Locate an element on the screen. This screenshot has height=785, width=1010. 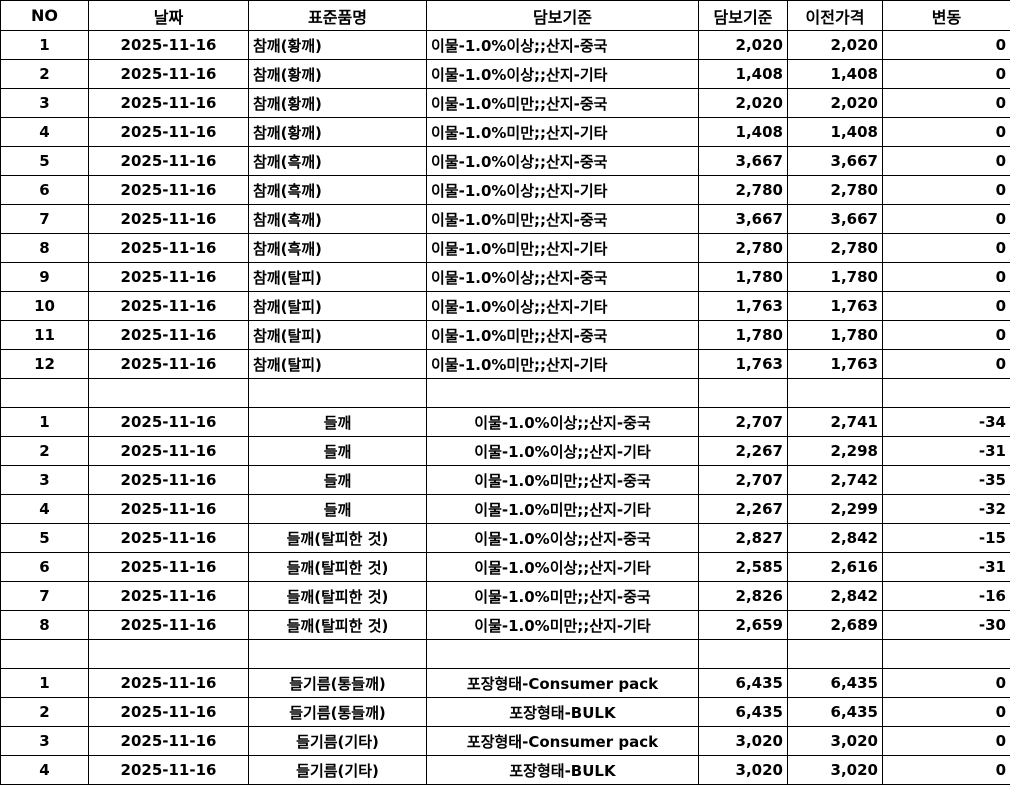
header-product: 표준품명 is located at coordinates (338, 16).